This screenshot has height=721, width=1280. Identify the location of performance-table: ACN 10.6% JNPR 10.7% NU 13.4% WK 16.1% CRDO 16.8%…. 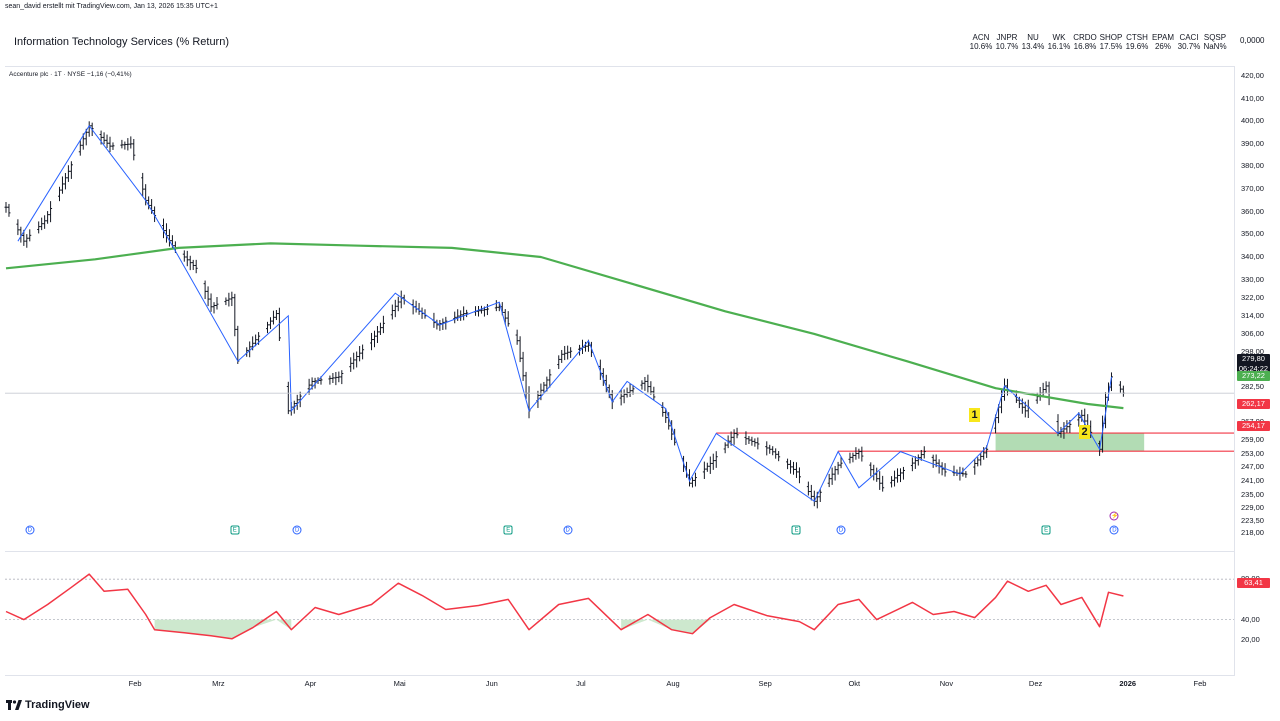
(1098, 42).